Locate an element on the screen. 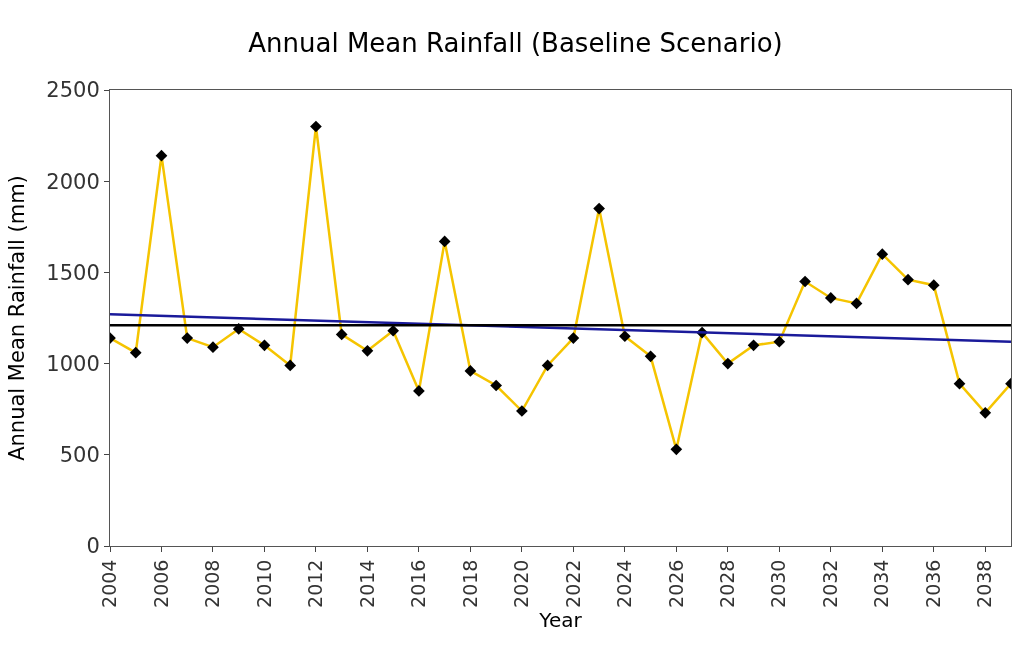 The image size is (1031, 666). x-tick-label: 2022 is located at coordinates (572, 583).